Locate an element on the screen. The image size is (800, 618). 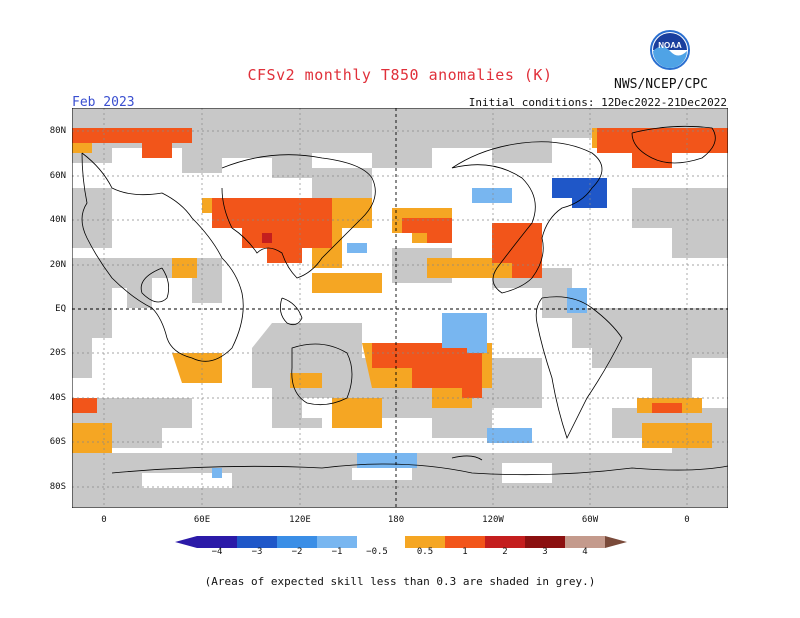
colorbar is located at coordinates (401, 542).